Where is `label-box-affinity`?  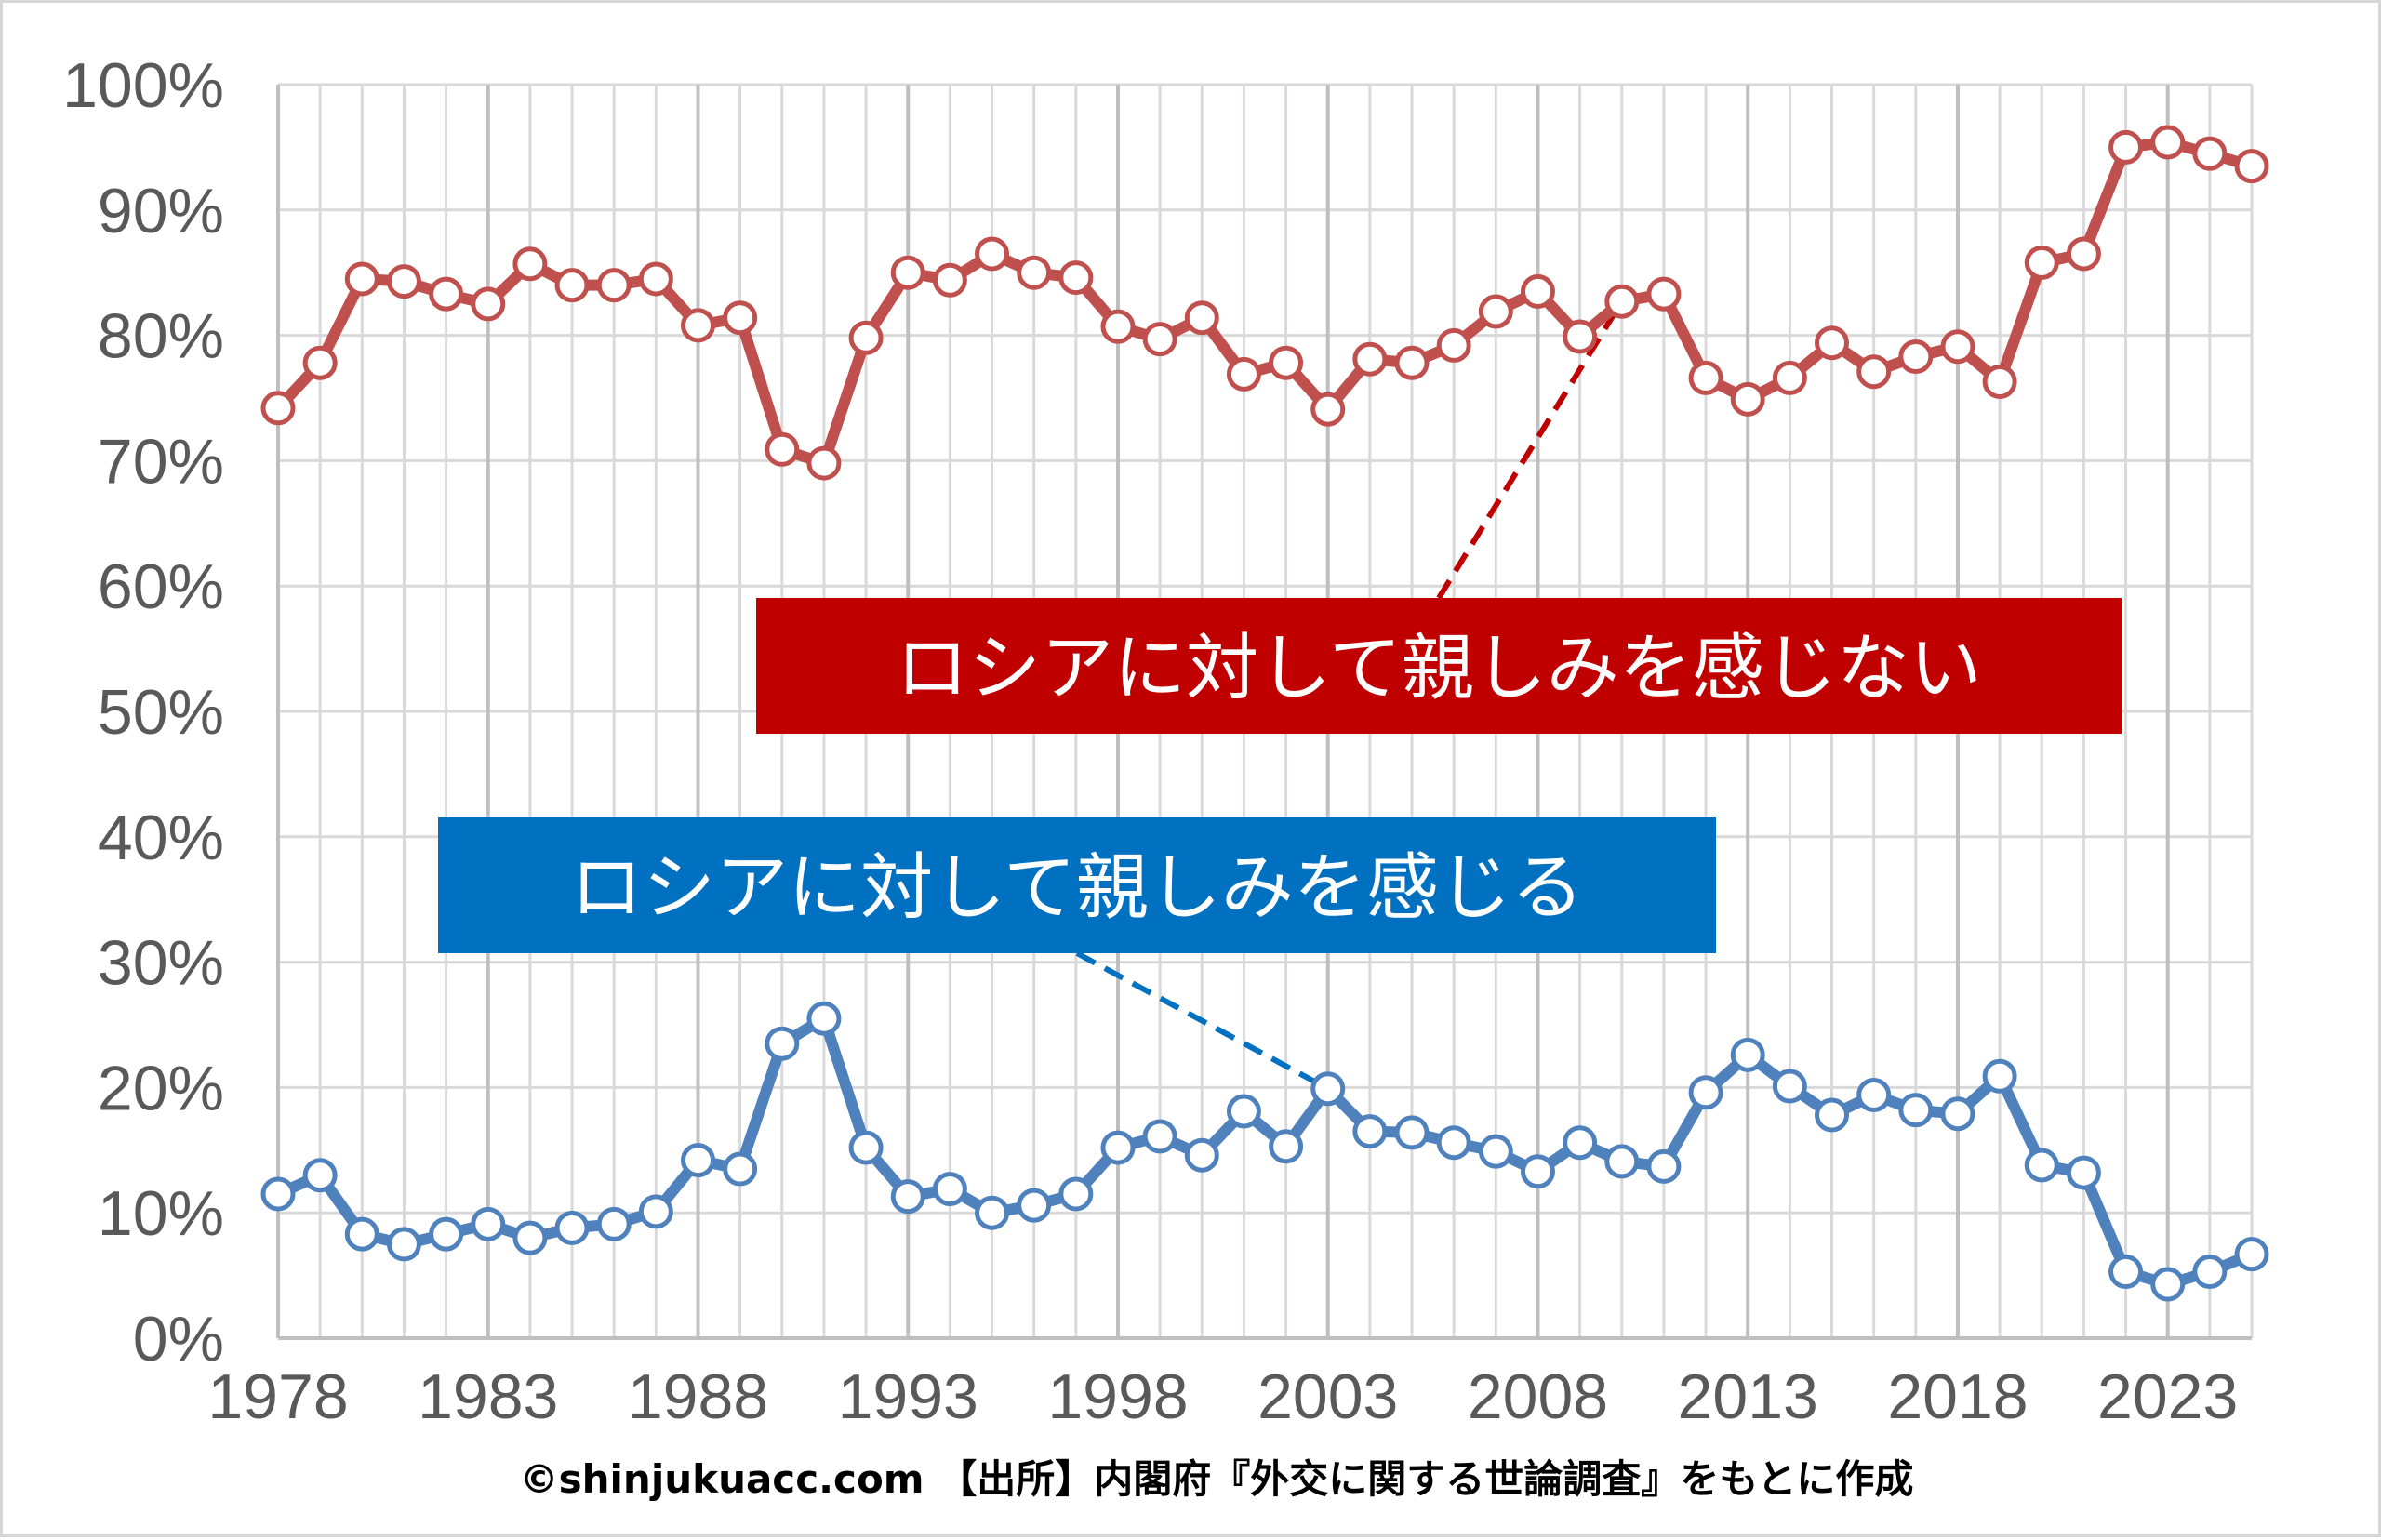
label-box-affinity is located at coordinates (1077, 885).